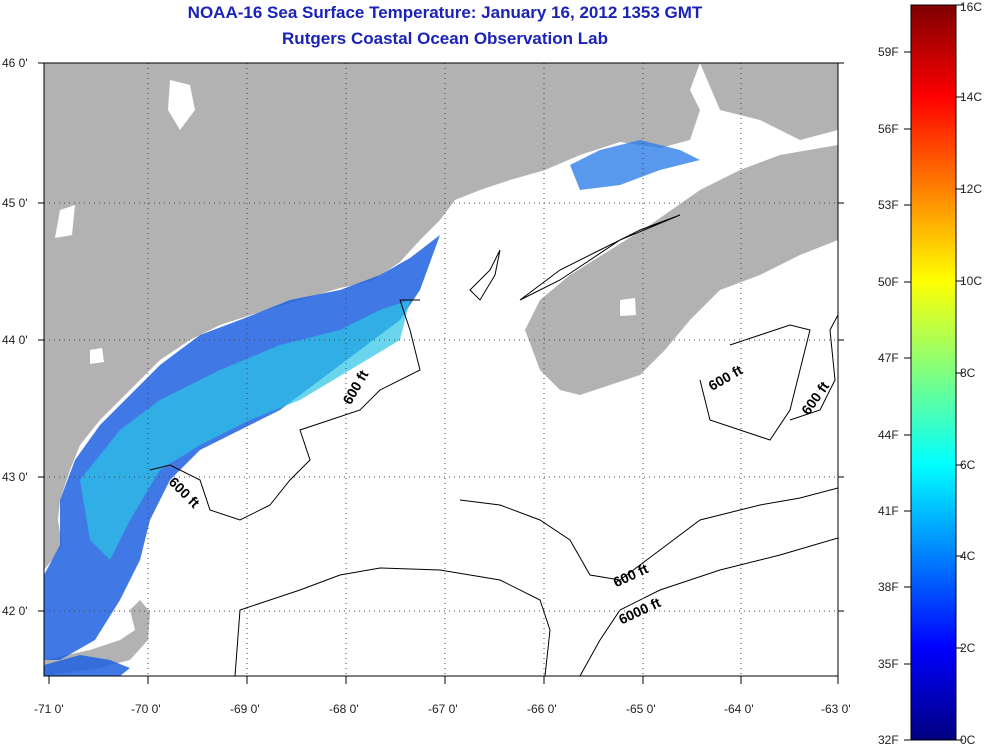 The image size is (984, 754). Describe the element at coordinates (344, 709) in the screenshot. I see `lon-label: -68 0'` at that location.